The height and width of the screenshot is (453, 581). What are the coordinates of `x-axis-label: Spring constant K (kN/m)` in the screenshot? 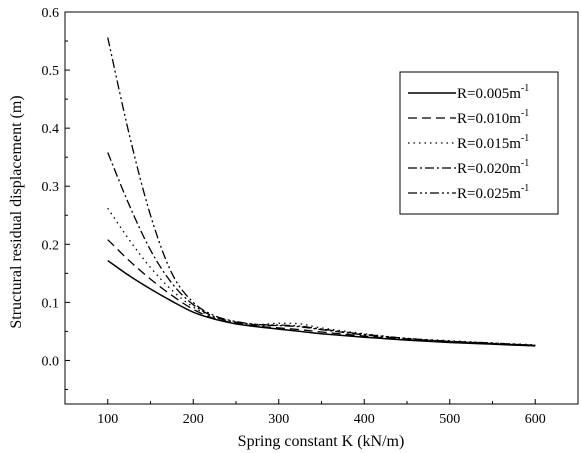 It's located at (321, 441).